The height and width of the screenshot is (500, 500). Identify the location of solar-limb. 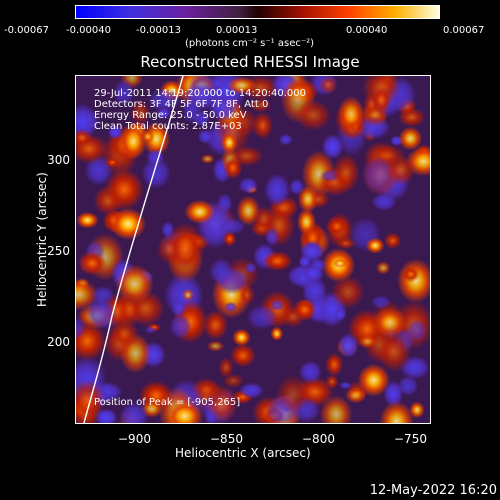
(133, 249).